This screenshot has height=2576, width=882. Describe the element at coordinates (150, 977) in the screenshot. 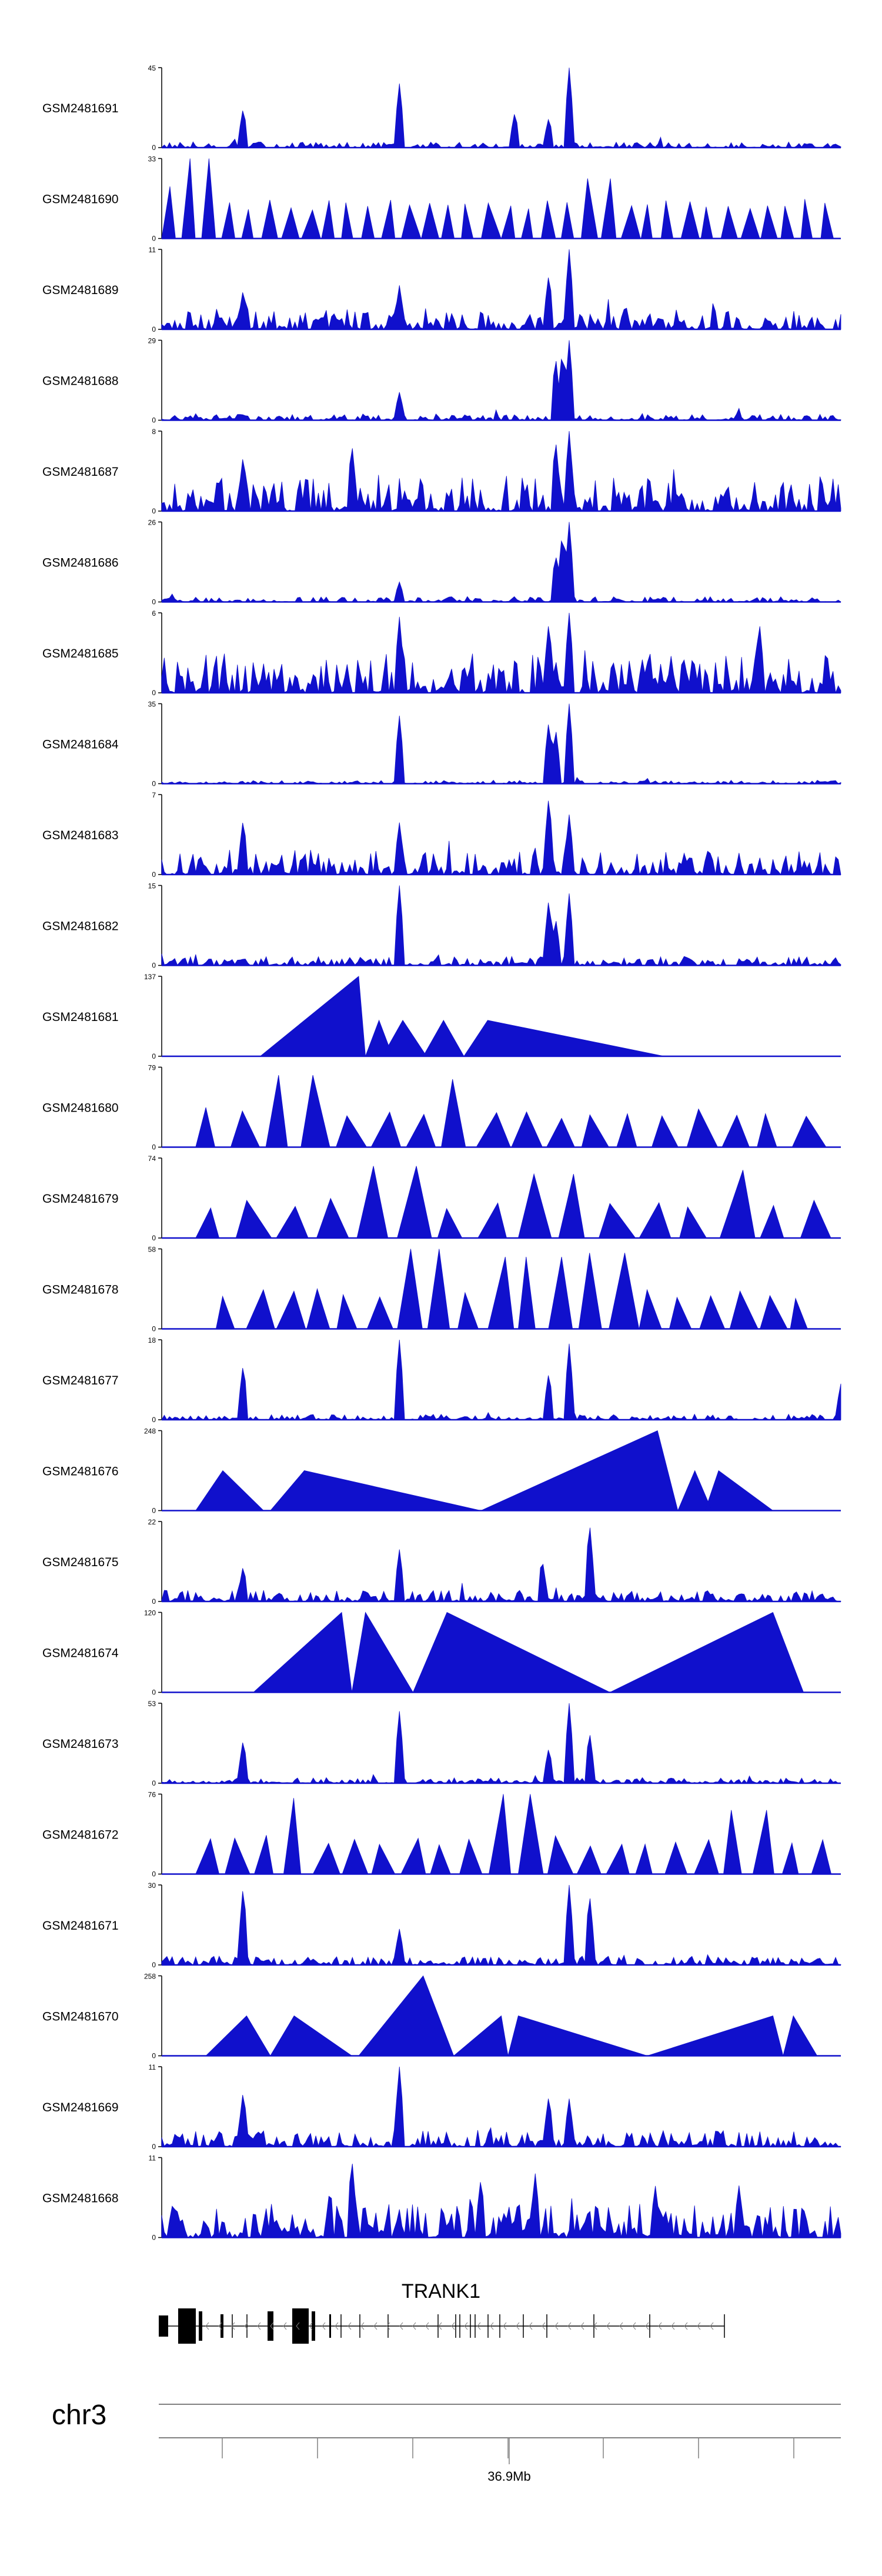

I see `y-tick-label-max: 137` at that location.